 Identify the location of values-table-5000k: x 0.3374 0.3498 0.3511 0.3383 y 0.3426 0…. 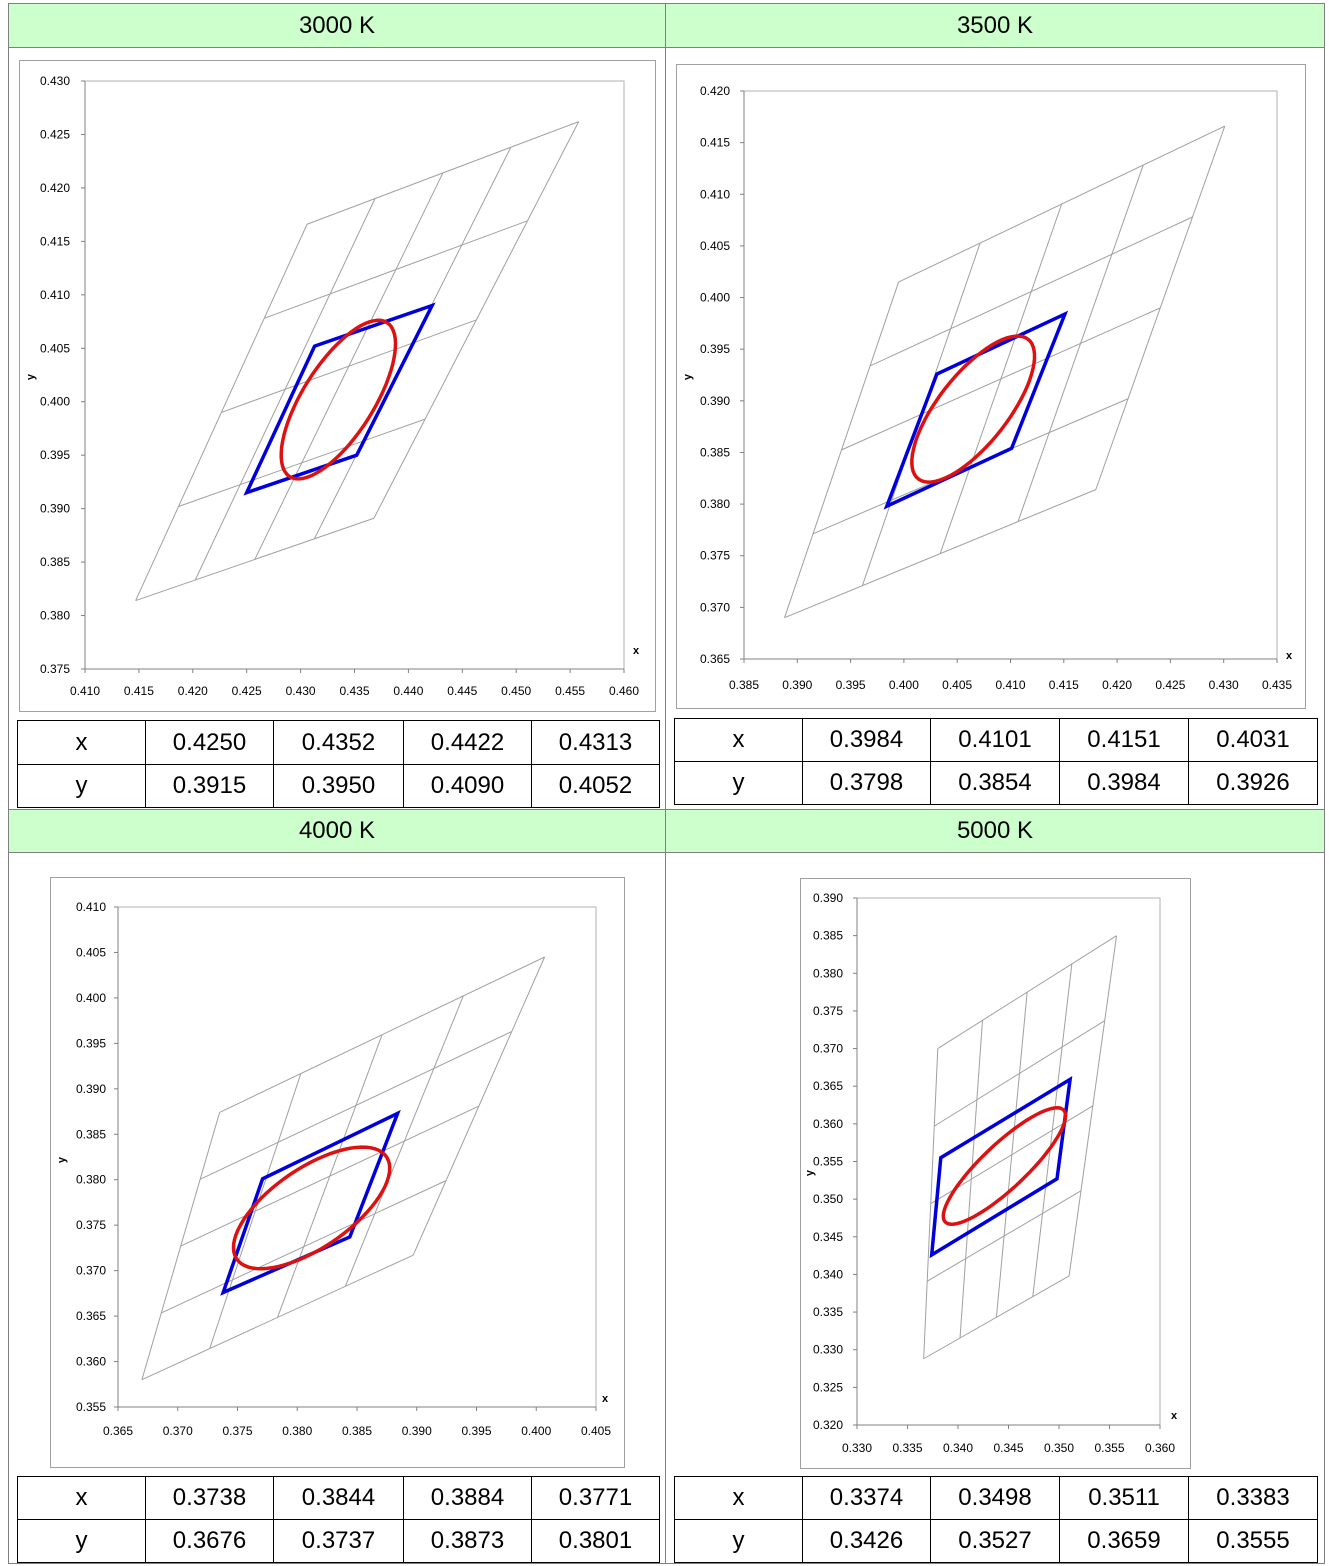
(996, 1519).